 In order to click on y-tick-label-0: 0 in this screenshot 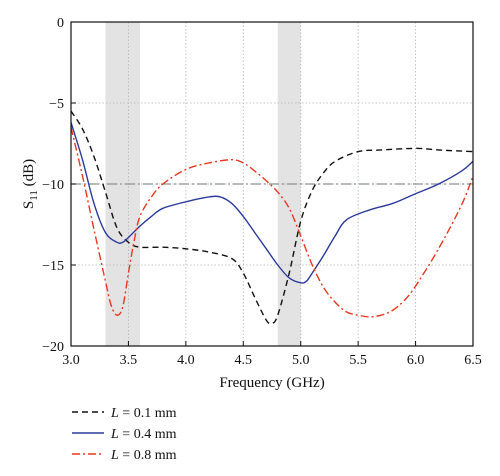, I will do `click(60, 23)`.